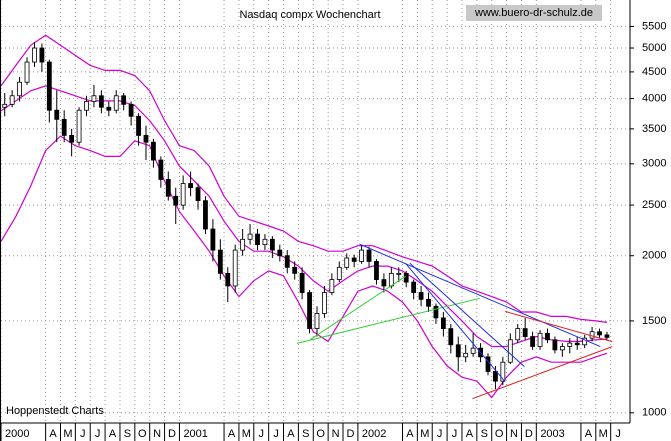  I want to click on y-tick-label: 1500, so click(654, 321).